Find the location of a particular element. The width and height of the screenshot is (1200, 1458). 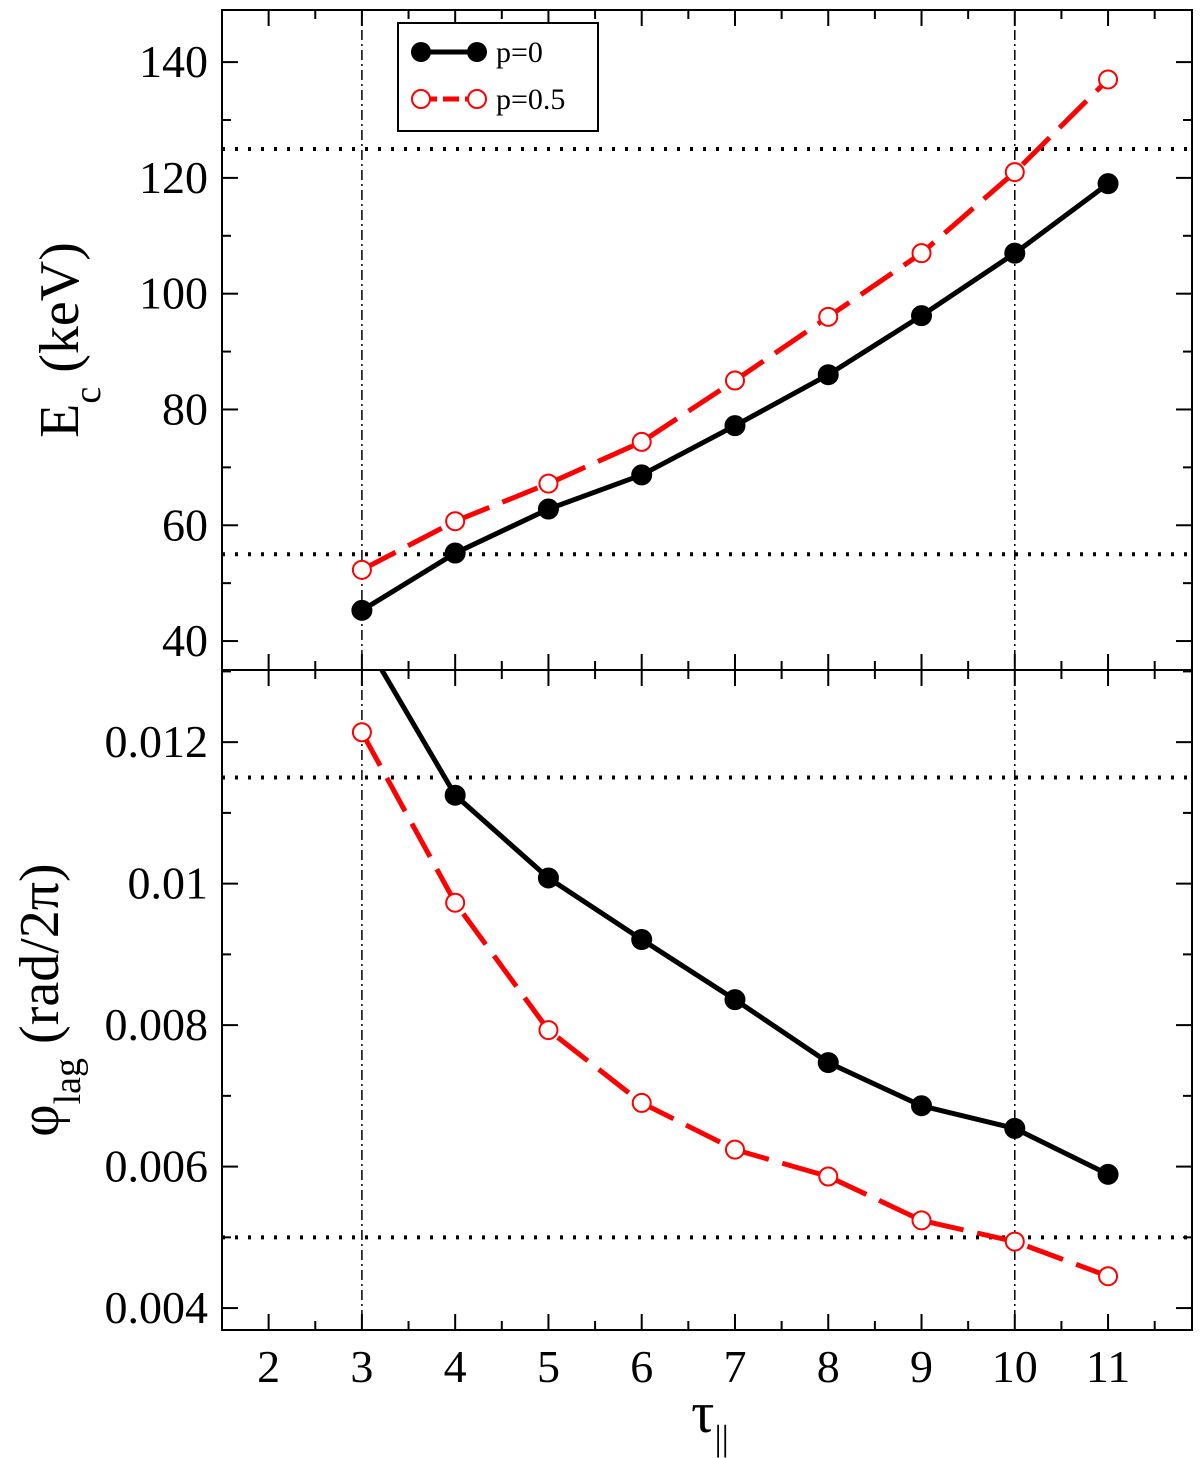

bottom-ytick-label: 0.004 is located at coordinates (157, 1307).